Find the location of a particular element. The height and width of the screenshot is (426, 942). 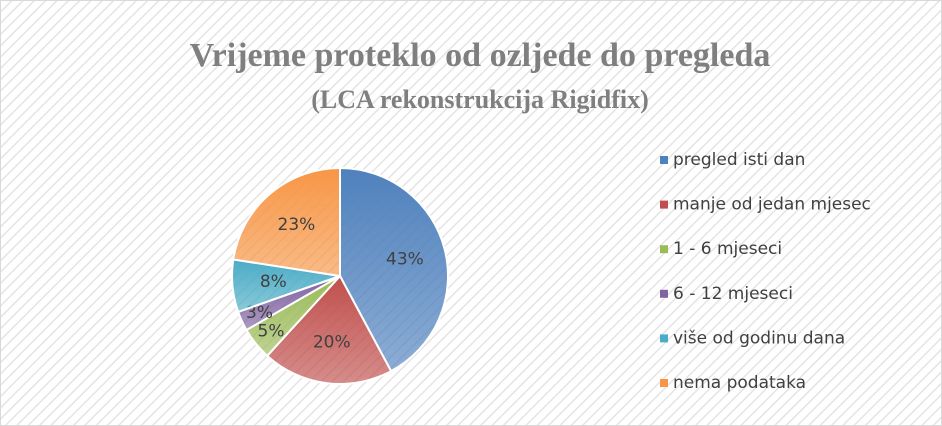

legend-label: 1 - 6 mjeseci is located at coordinates (727, 249).